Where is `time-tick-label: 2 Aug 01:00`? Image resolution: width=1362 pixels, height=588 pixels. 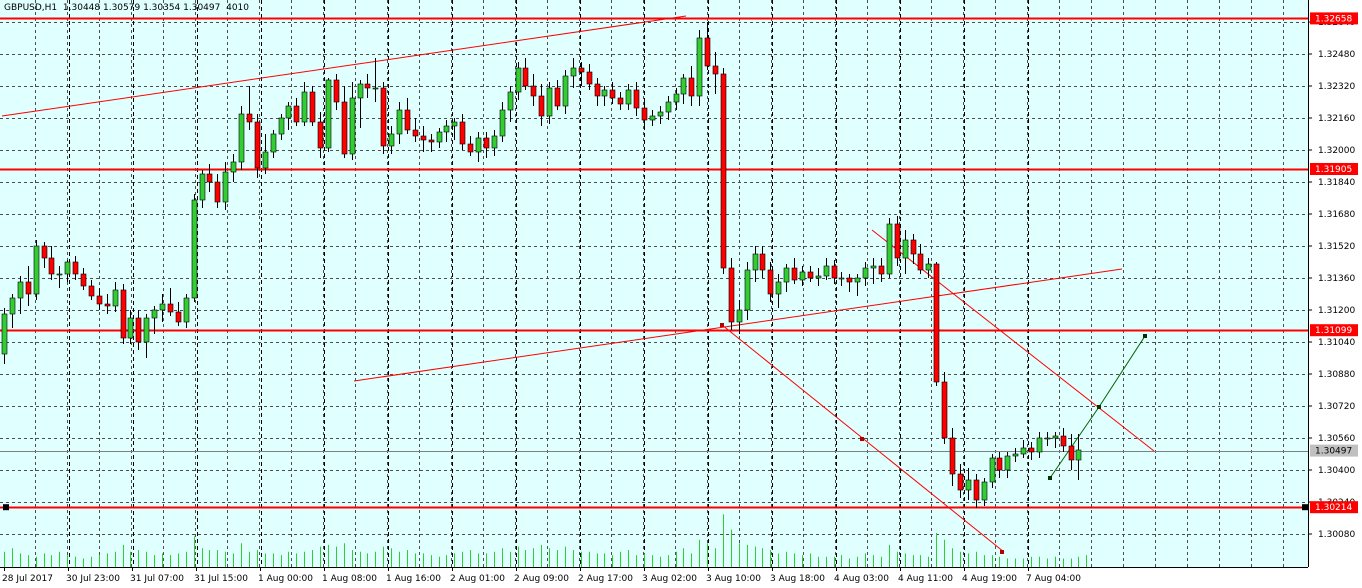 time-tick-label: 2 Aug 01:00 is located at coordinates (477, 579).